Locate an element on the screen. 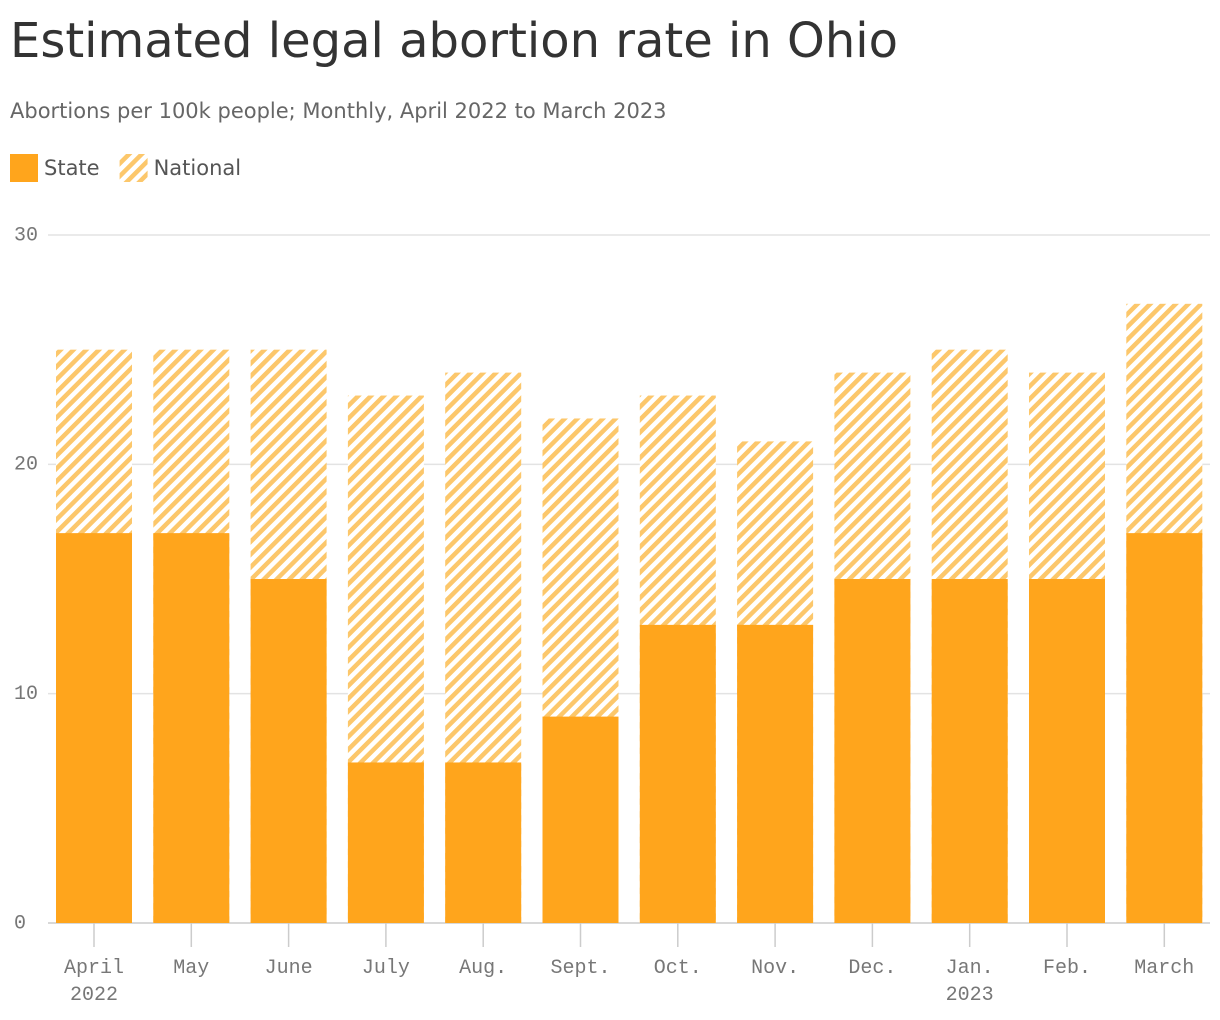  y-tick-label: 20 is located at coordinates (26, 465).